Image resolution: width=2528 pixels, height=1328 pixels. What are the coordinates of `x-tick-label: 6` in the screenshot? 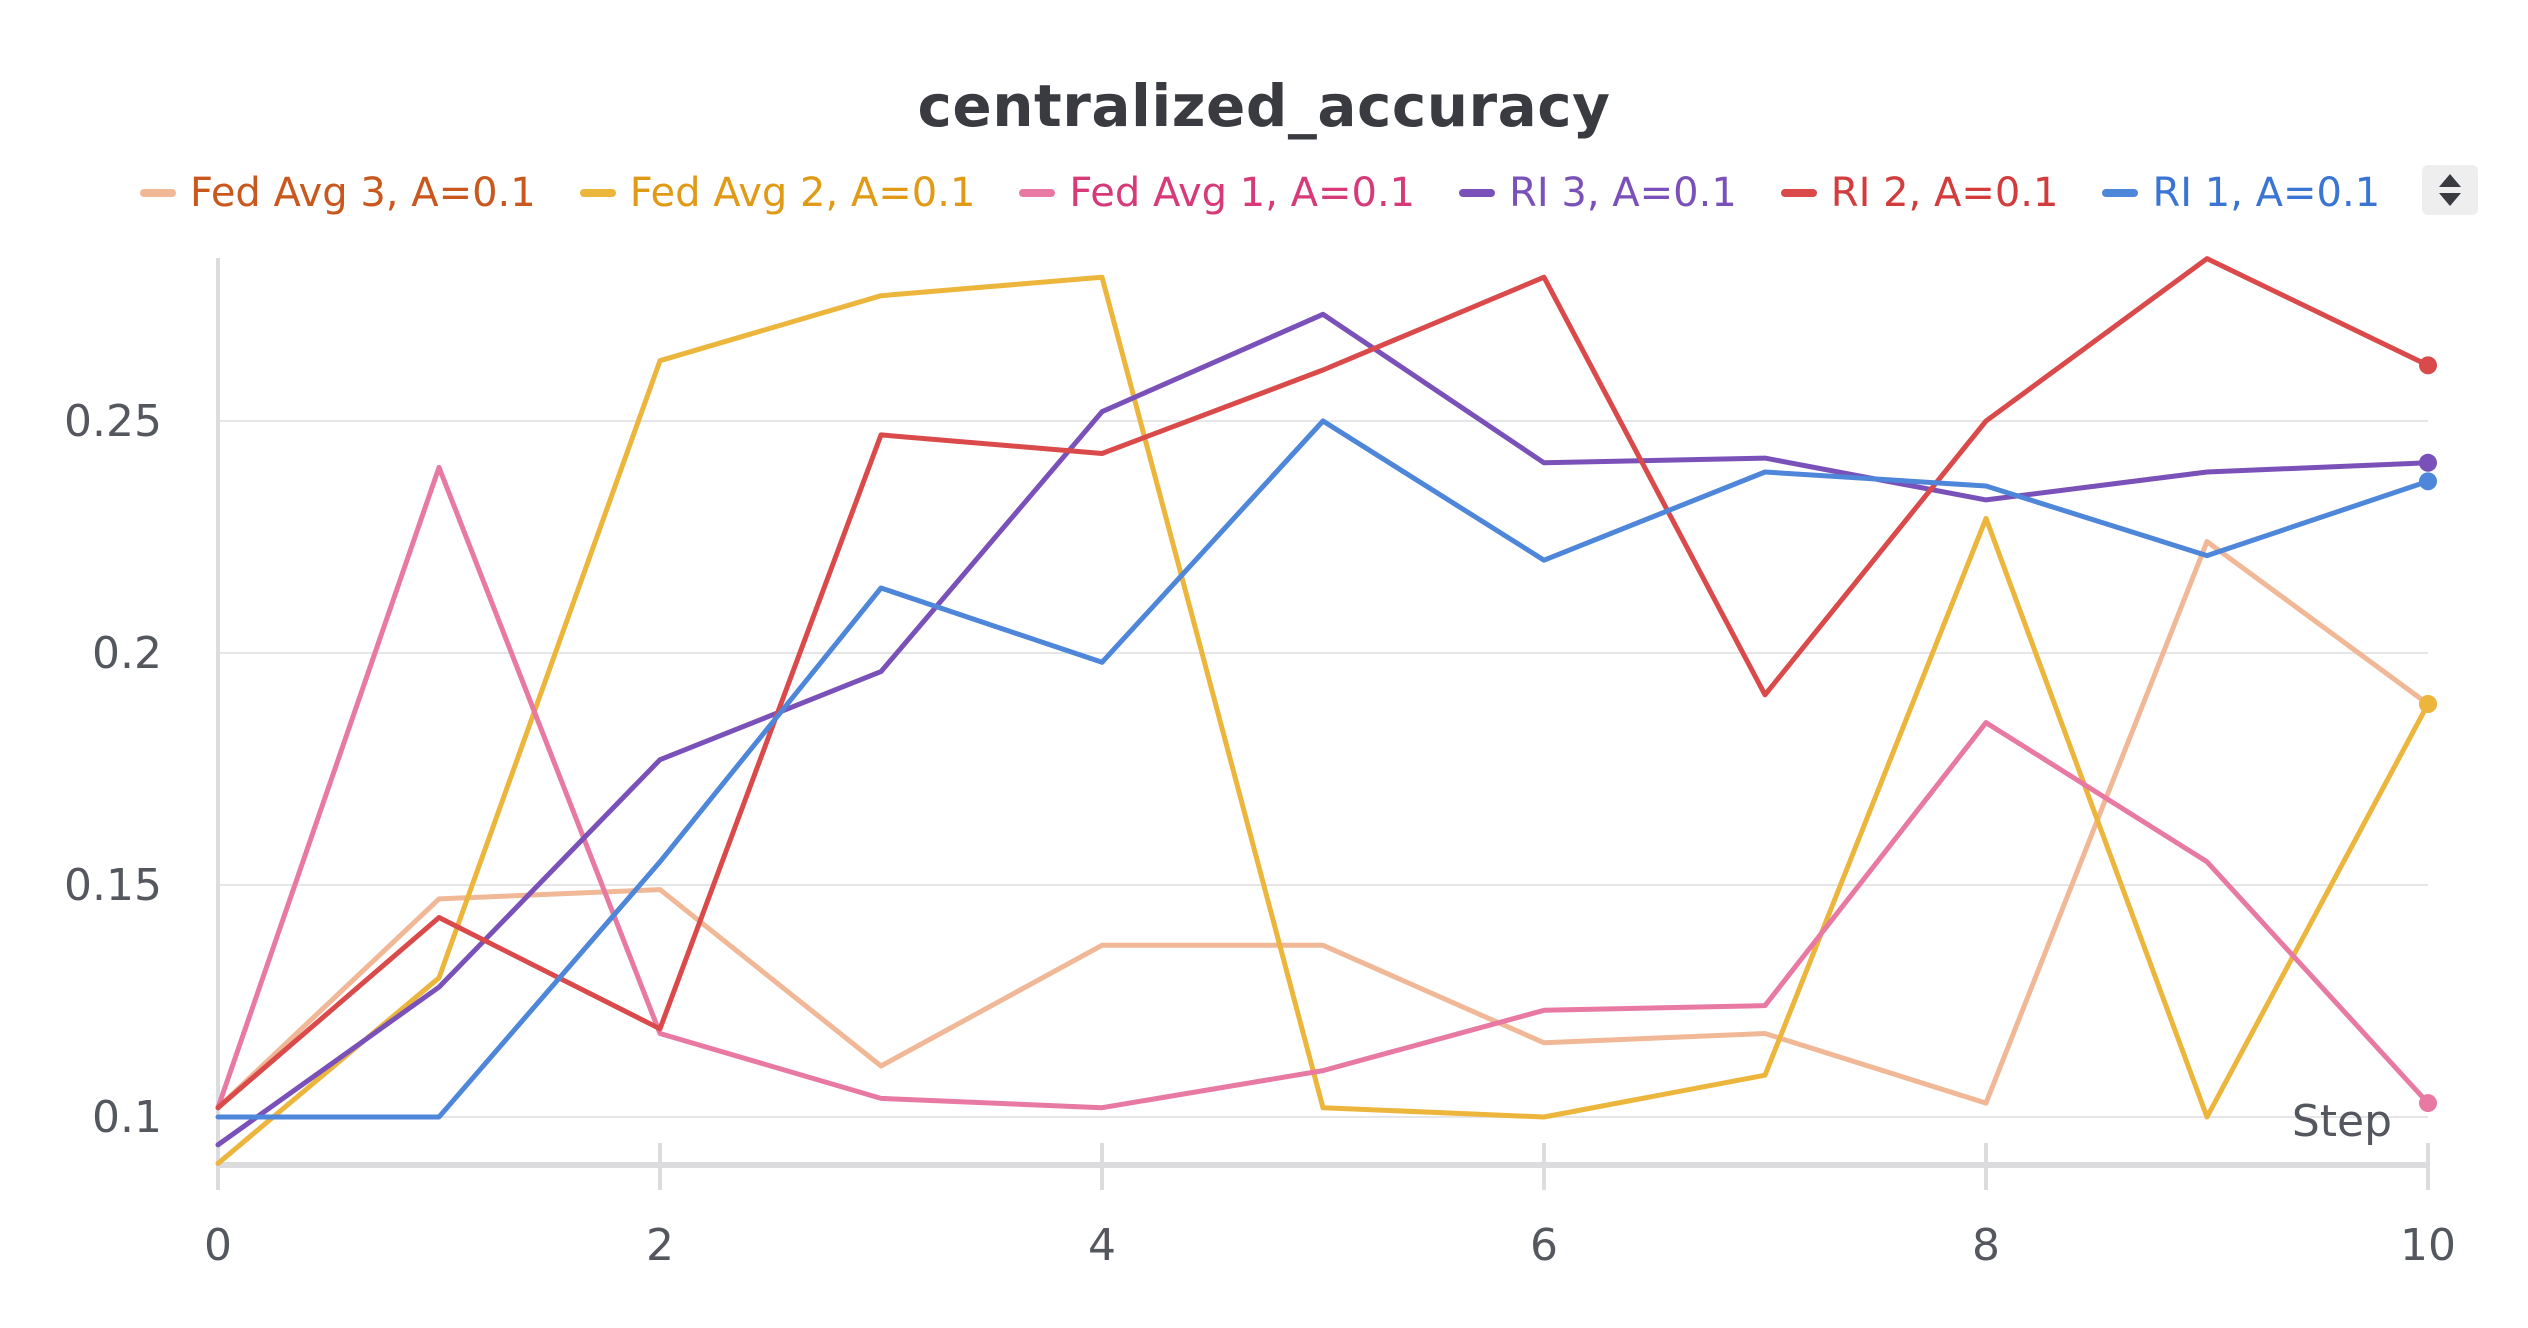 It's located at (1544, 1245).